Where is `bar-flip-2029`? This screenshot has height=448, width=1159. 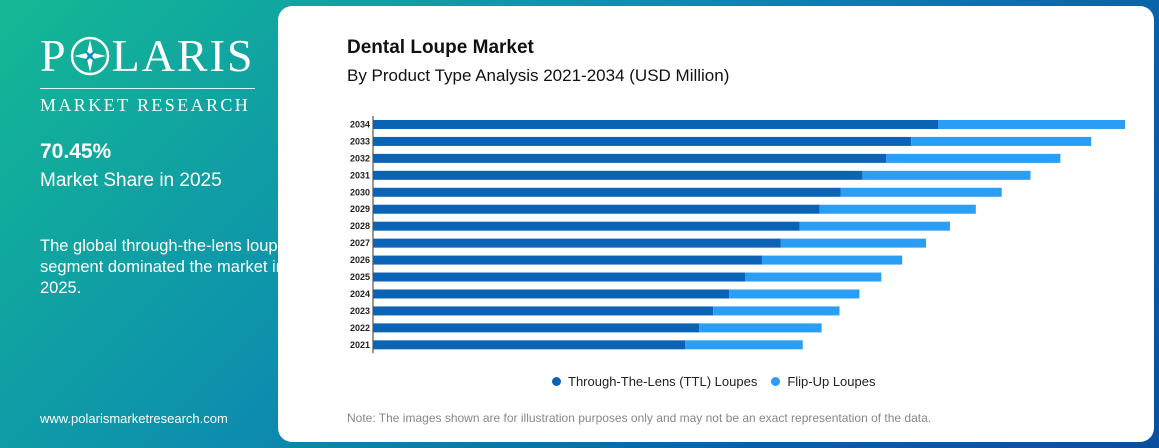 bar-flip-2029 is located at coordinates (897, 209).